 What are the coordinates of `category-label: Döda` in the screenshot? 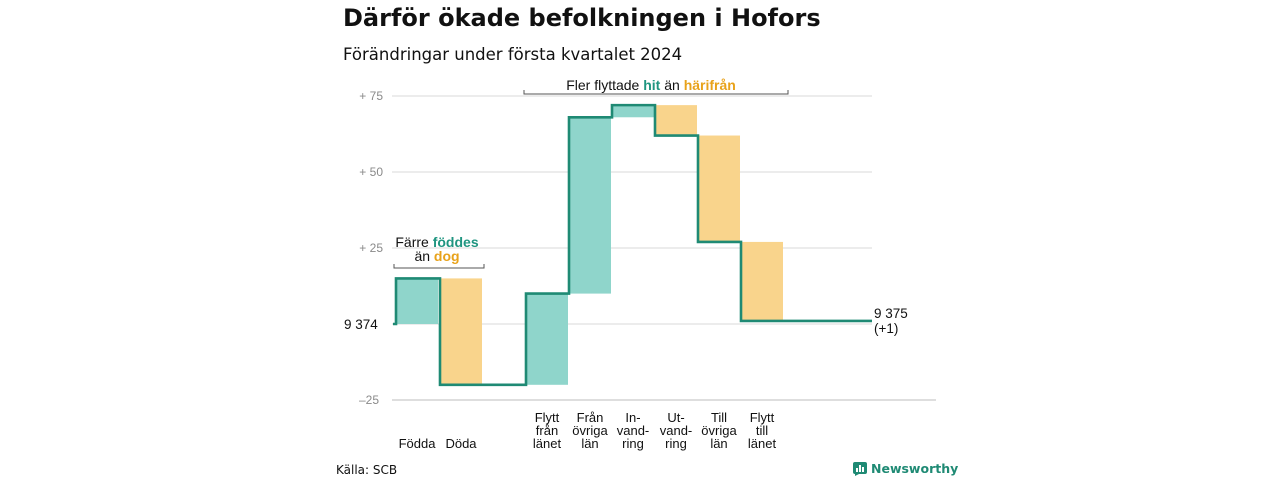 It's located at (461, 443).